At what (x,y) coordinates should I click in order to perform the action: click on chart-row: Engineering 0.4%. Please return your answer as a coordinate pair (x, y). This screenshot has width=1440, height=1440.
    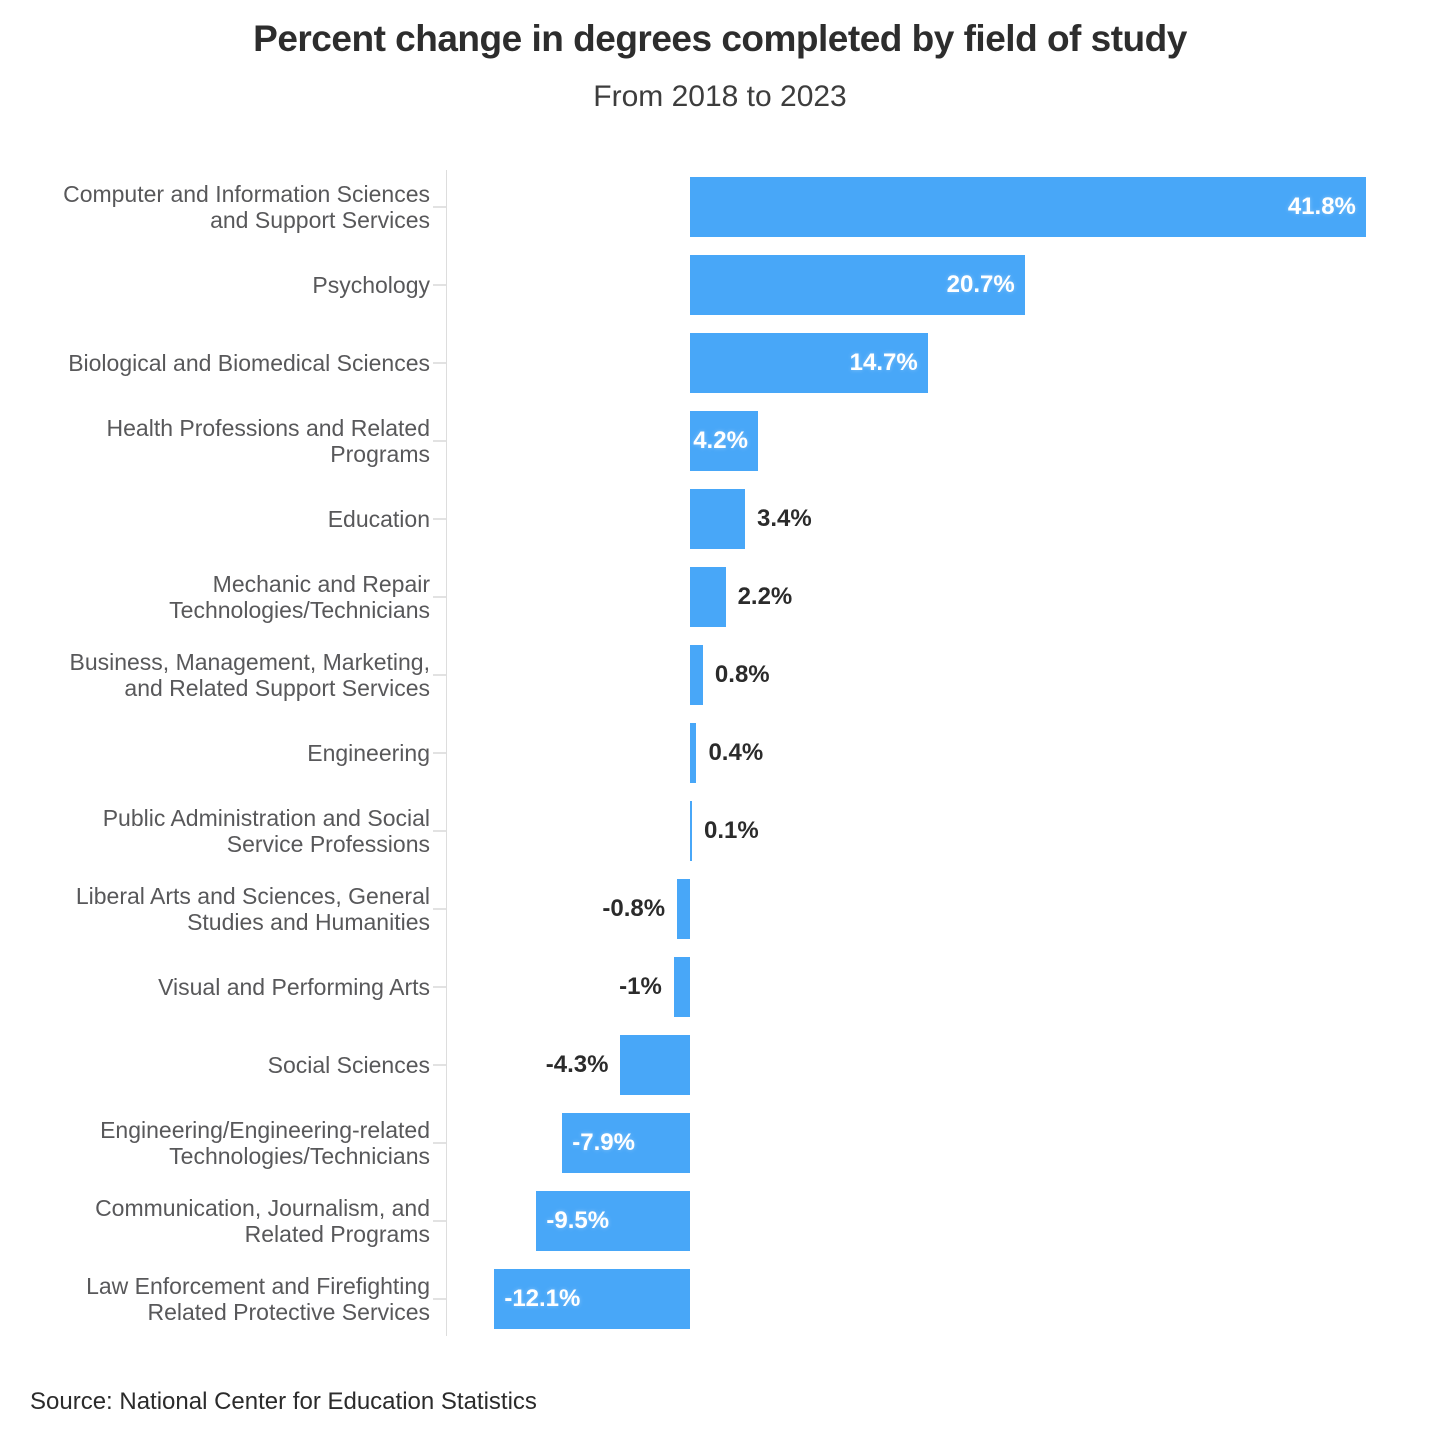
    Looking at the image, I should click on (720, 753).